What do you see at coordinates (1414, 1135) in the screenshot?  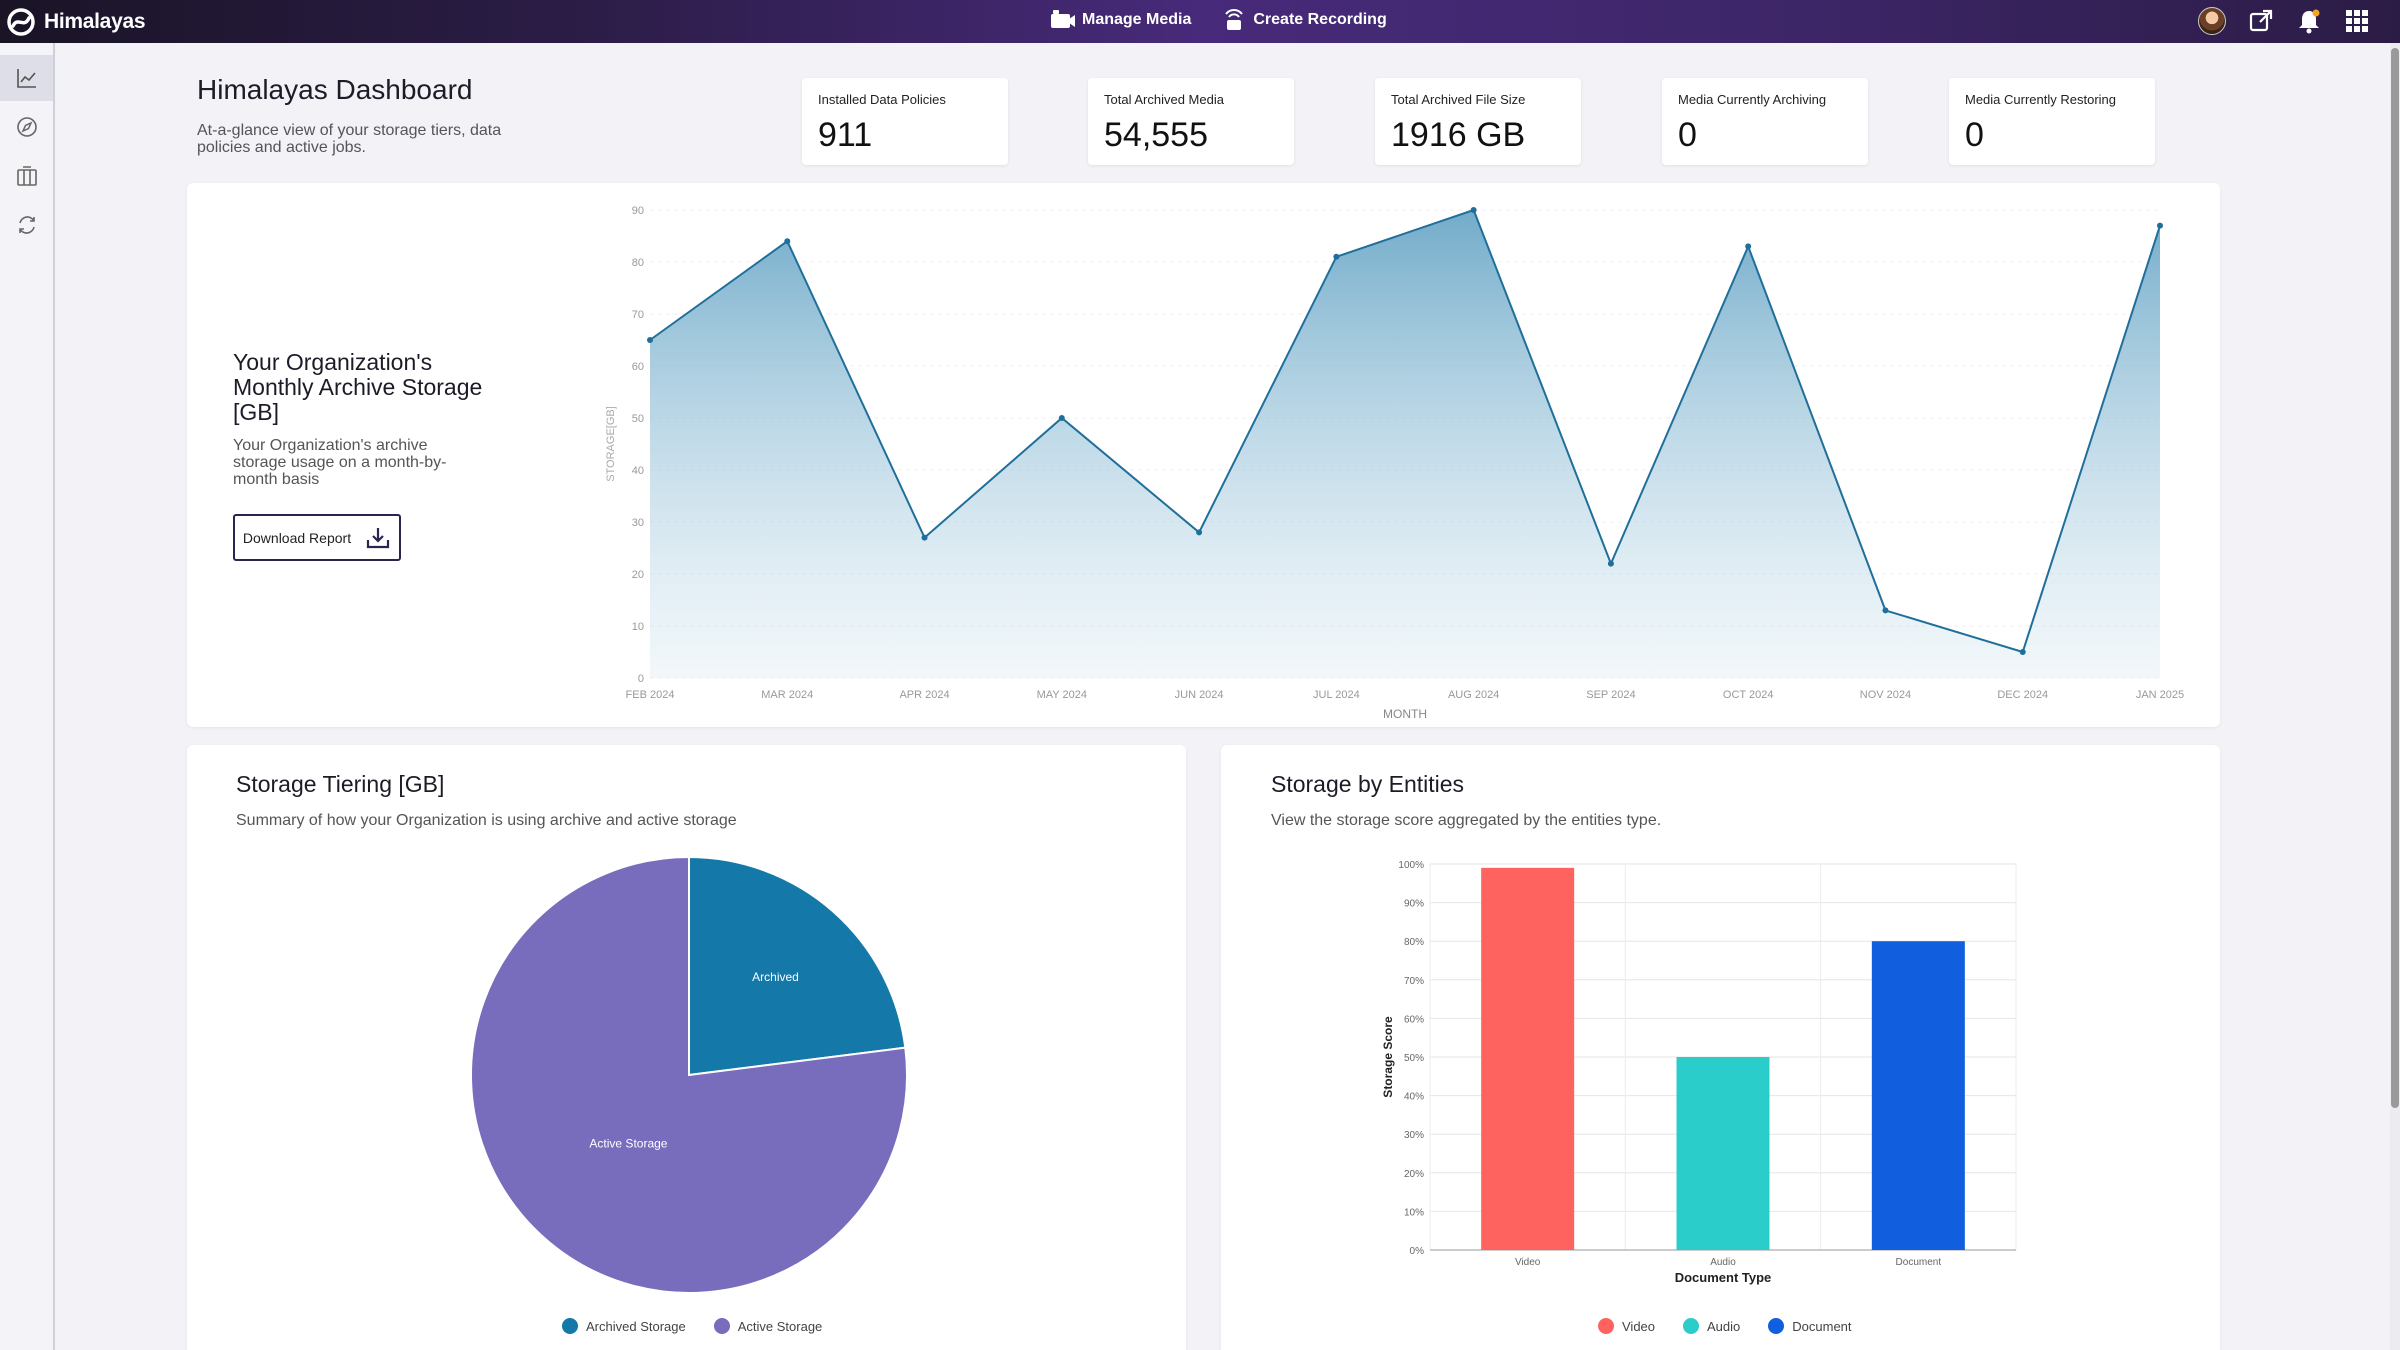 I see `y-tick-label: 30%` at bounding box center [1414, 1135].